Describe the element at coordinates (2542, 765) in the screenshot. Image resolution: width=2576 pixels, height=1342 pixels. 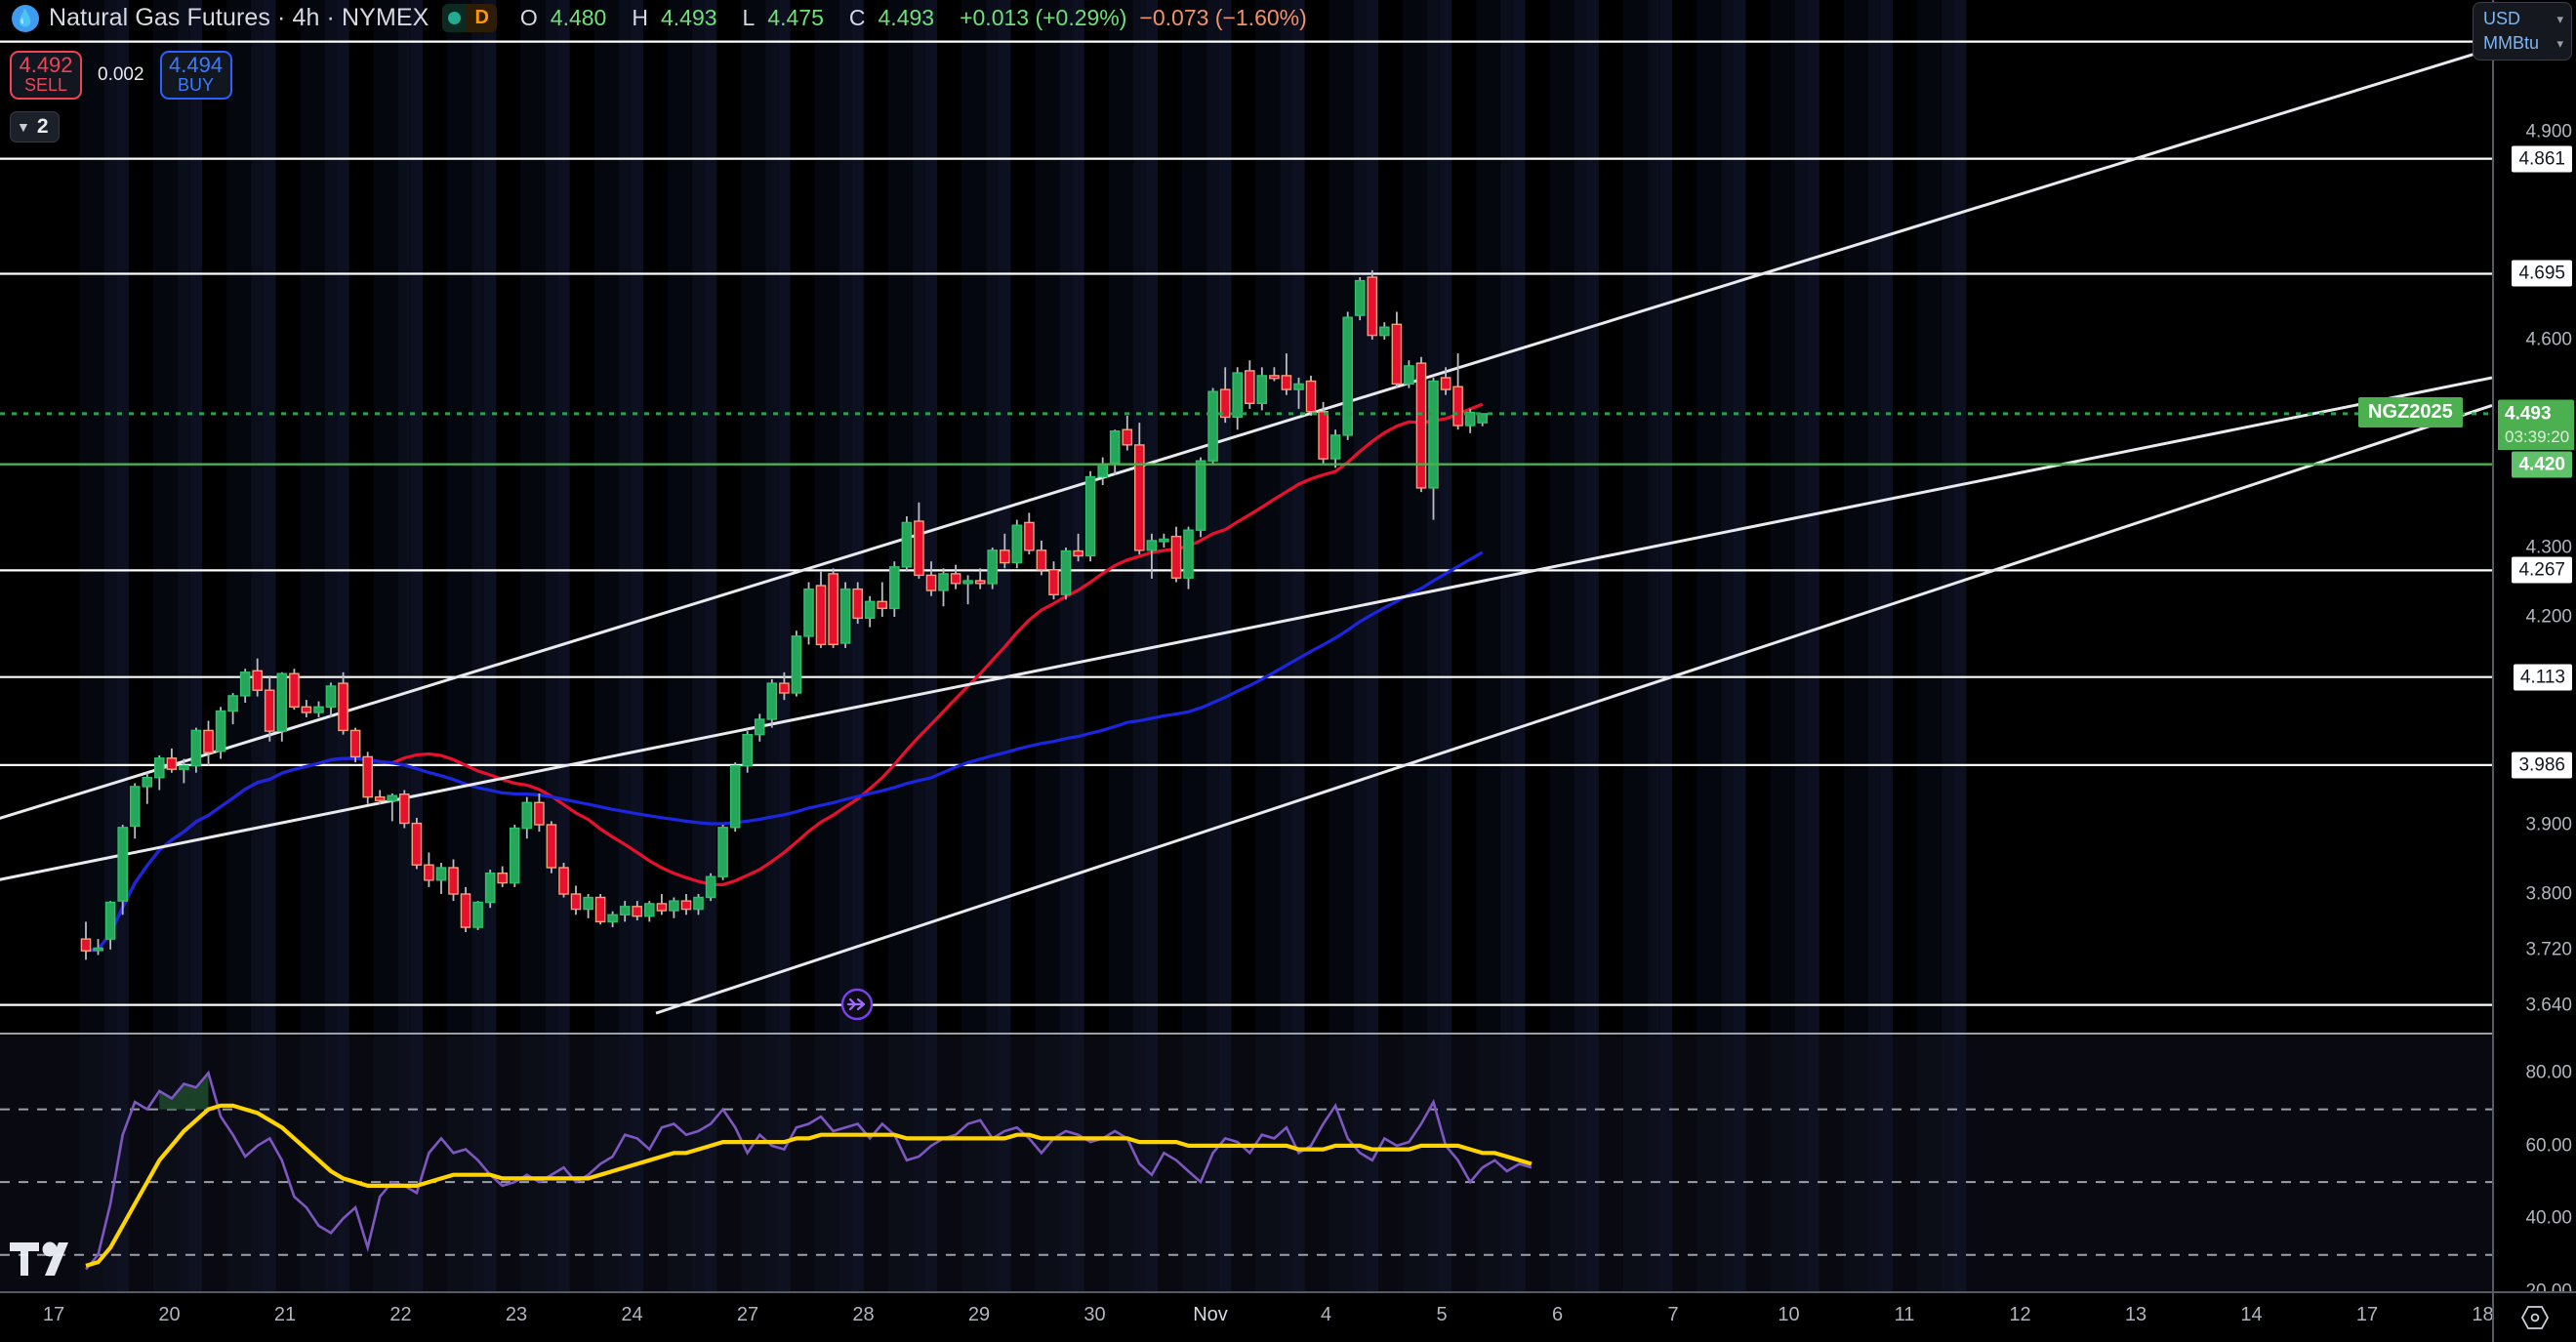
I see `price-level-label-3.986: 3.986` at that location.